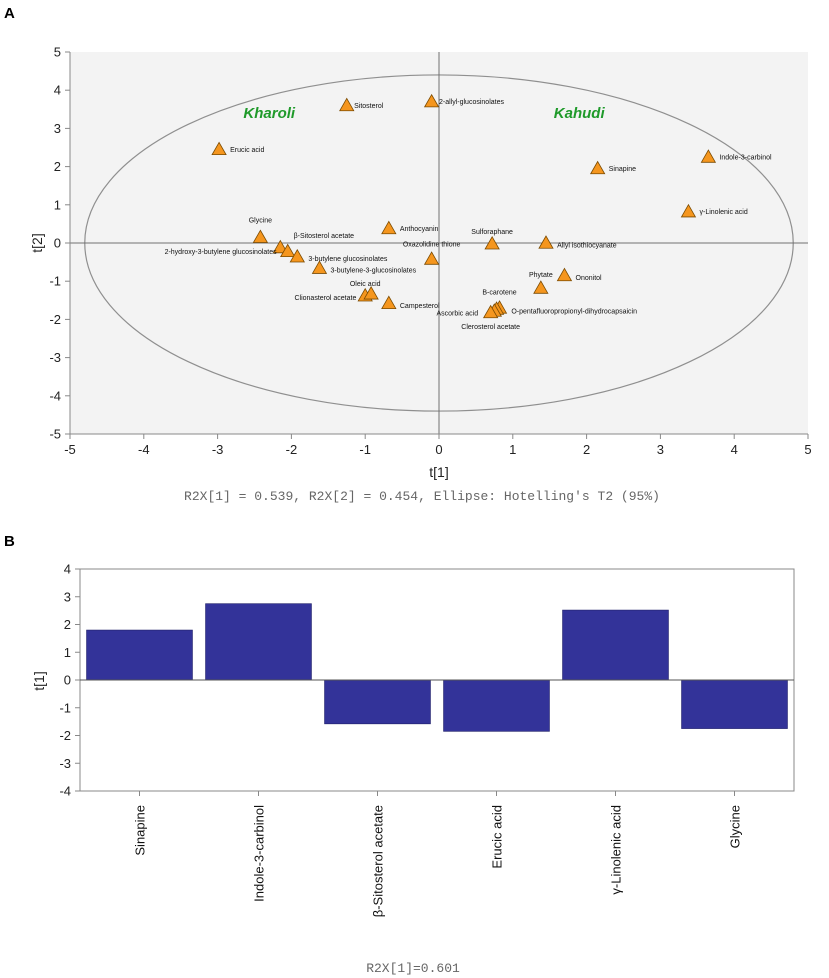 This screenshot has height=978, width=829. Describe the element at coordinates (365, 449) in the screenshot. I see `scatter-x-tick-label: -1` at that location.